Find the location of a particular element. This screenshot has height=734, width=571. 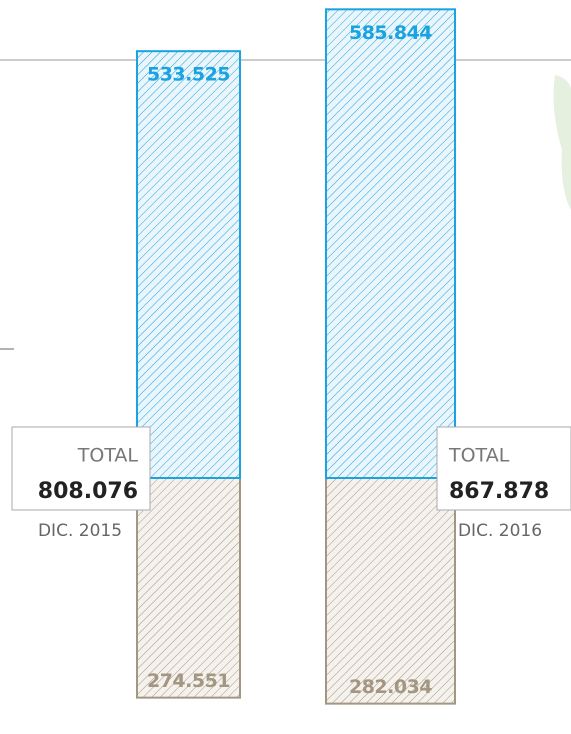

value-label: 533.525 is located at coordinates (188, 75).